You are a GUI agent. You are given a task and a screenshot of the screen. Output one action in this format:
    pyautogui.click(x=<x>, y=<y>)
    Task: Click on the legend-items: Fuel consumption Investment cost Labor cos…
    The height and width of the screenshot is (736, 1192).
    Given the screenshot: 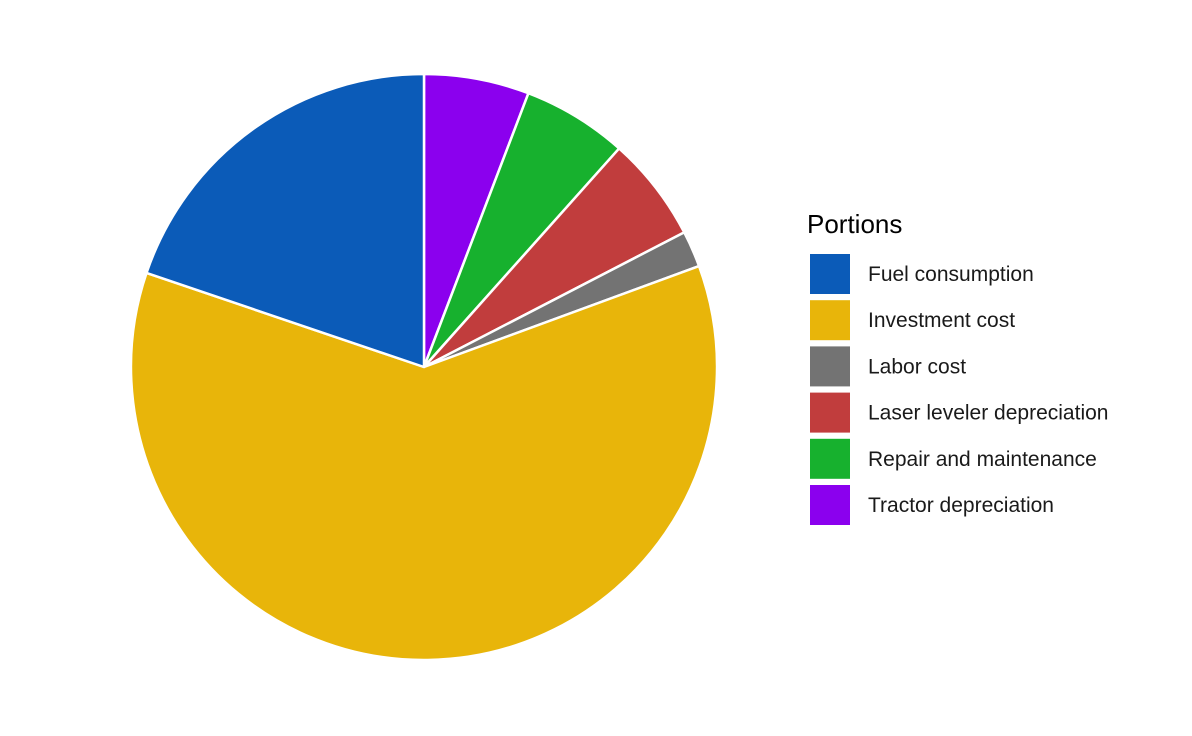 What is the action you would take?
    pyautogui.click(x=959, y=389)
    